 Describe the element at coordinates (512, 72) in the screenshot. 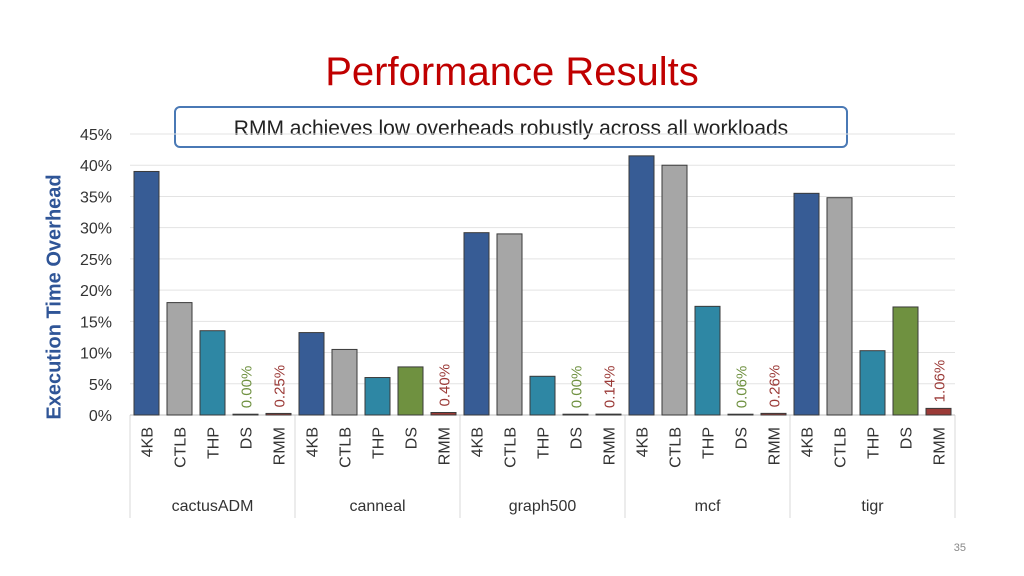

I see `slide-title: Performance Results` at that location.